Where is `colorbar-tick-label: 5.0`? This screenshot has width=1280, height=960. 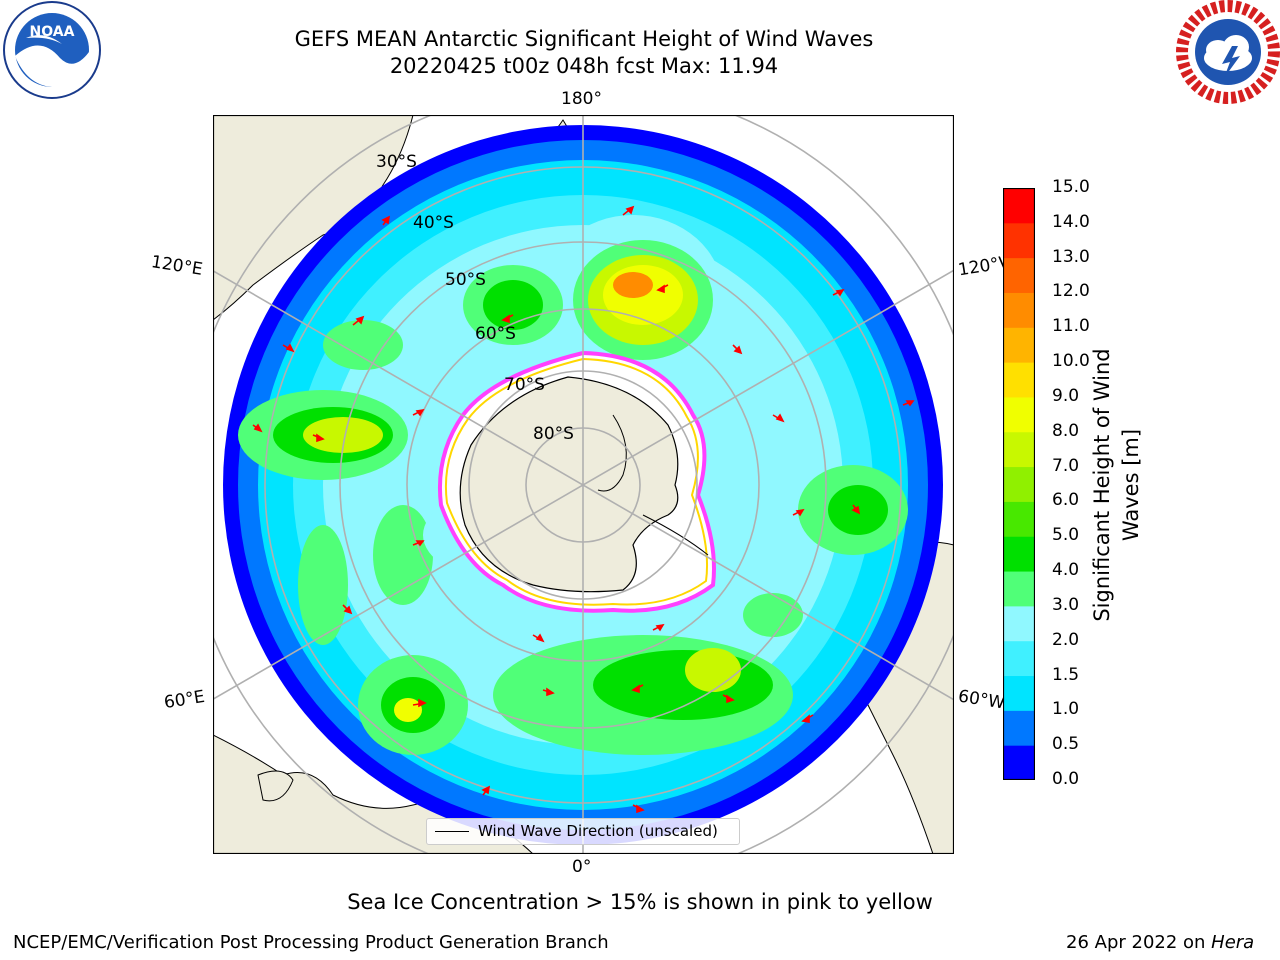
colorbar-tick-label: 5.0 is located at coordinates (1066, 535).